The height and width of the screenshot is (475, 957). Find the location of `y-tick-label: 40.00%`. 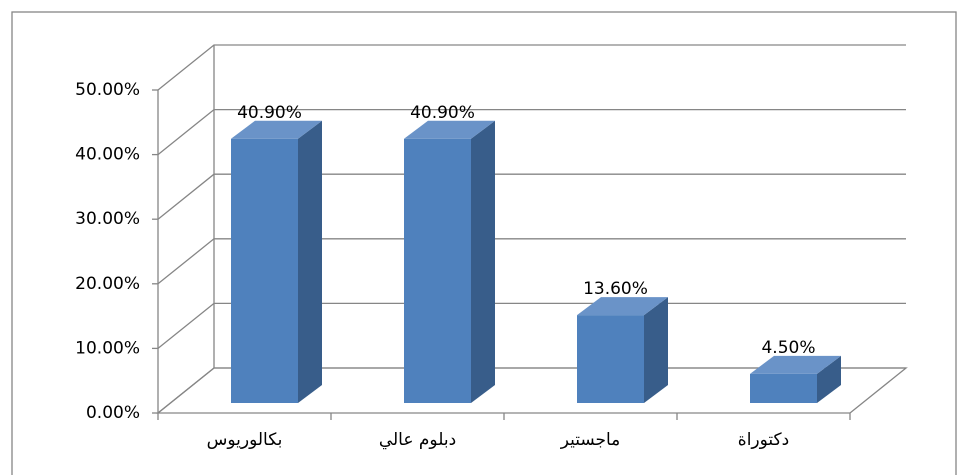

y-tick-label: 40.00% is located at coordinates (107, 155).